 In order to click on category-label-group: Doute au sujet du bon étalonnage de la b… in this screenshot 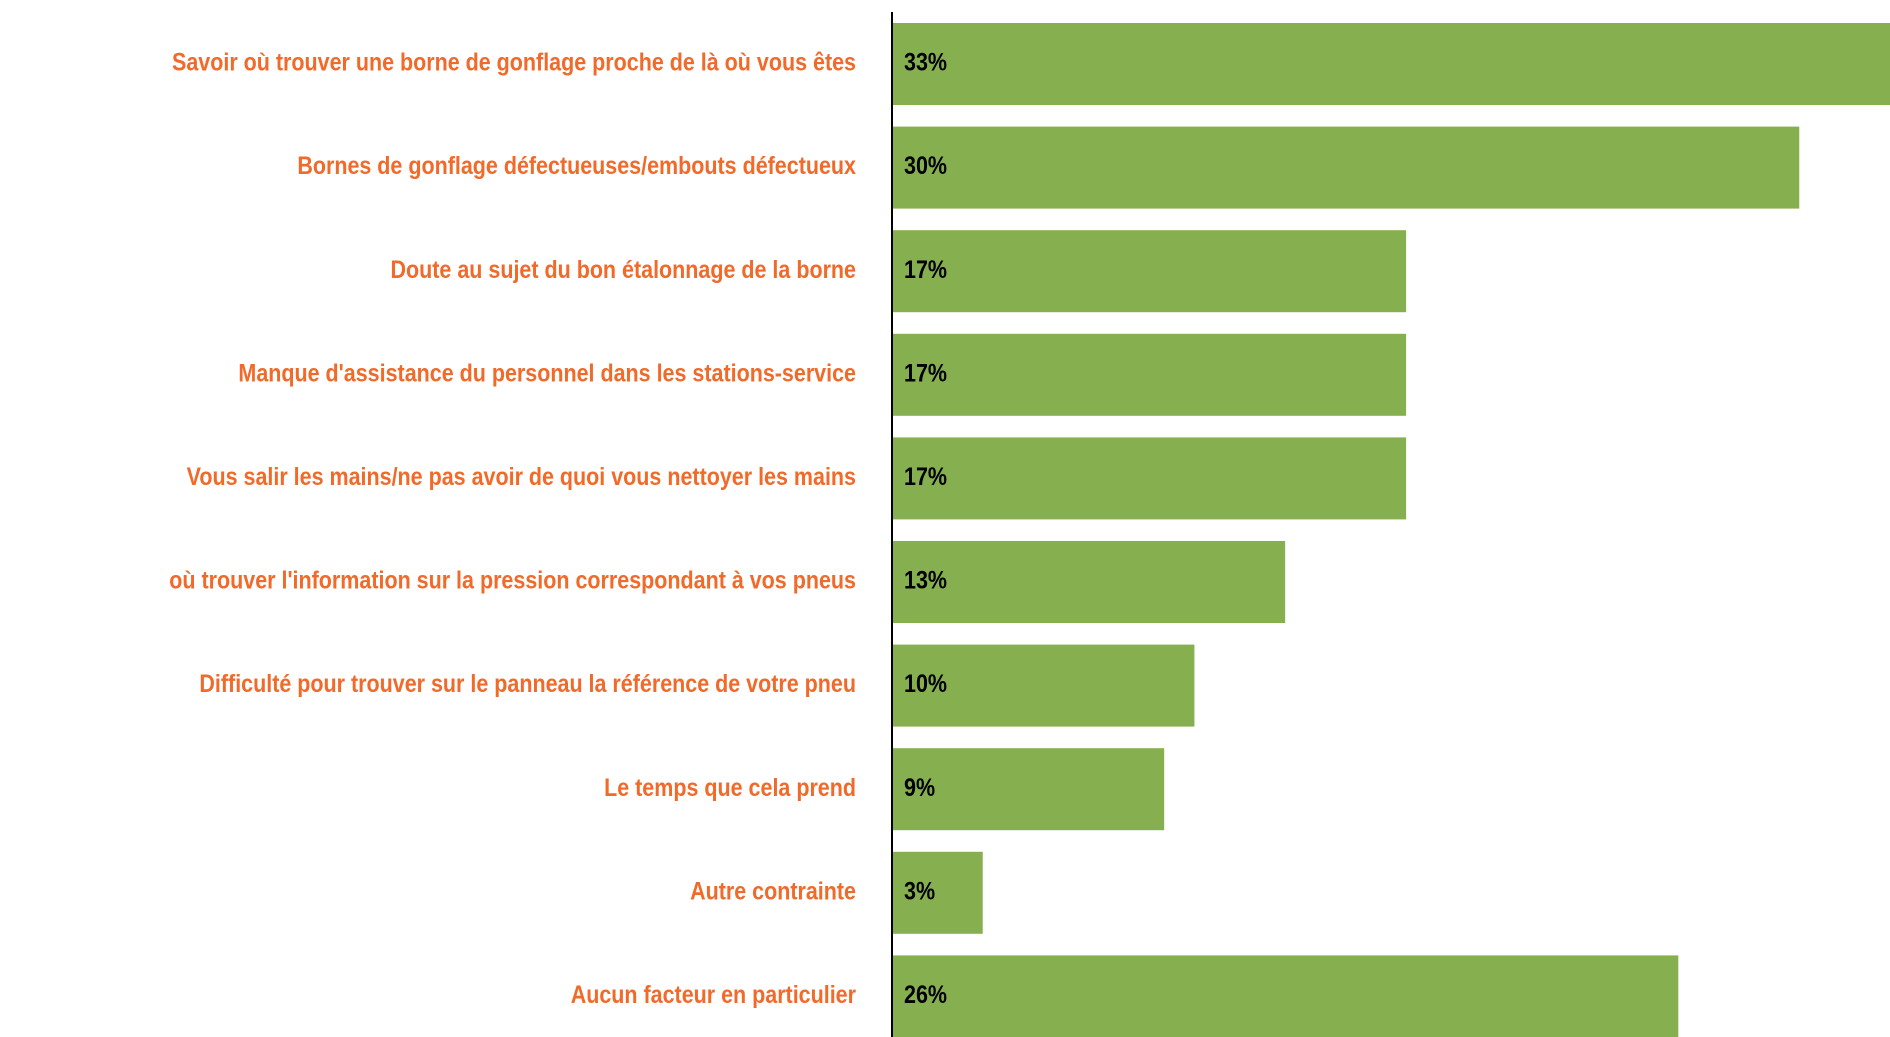, I will do `click(624, 269)`.